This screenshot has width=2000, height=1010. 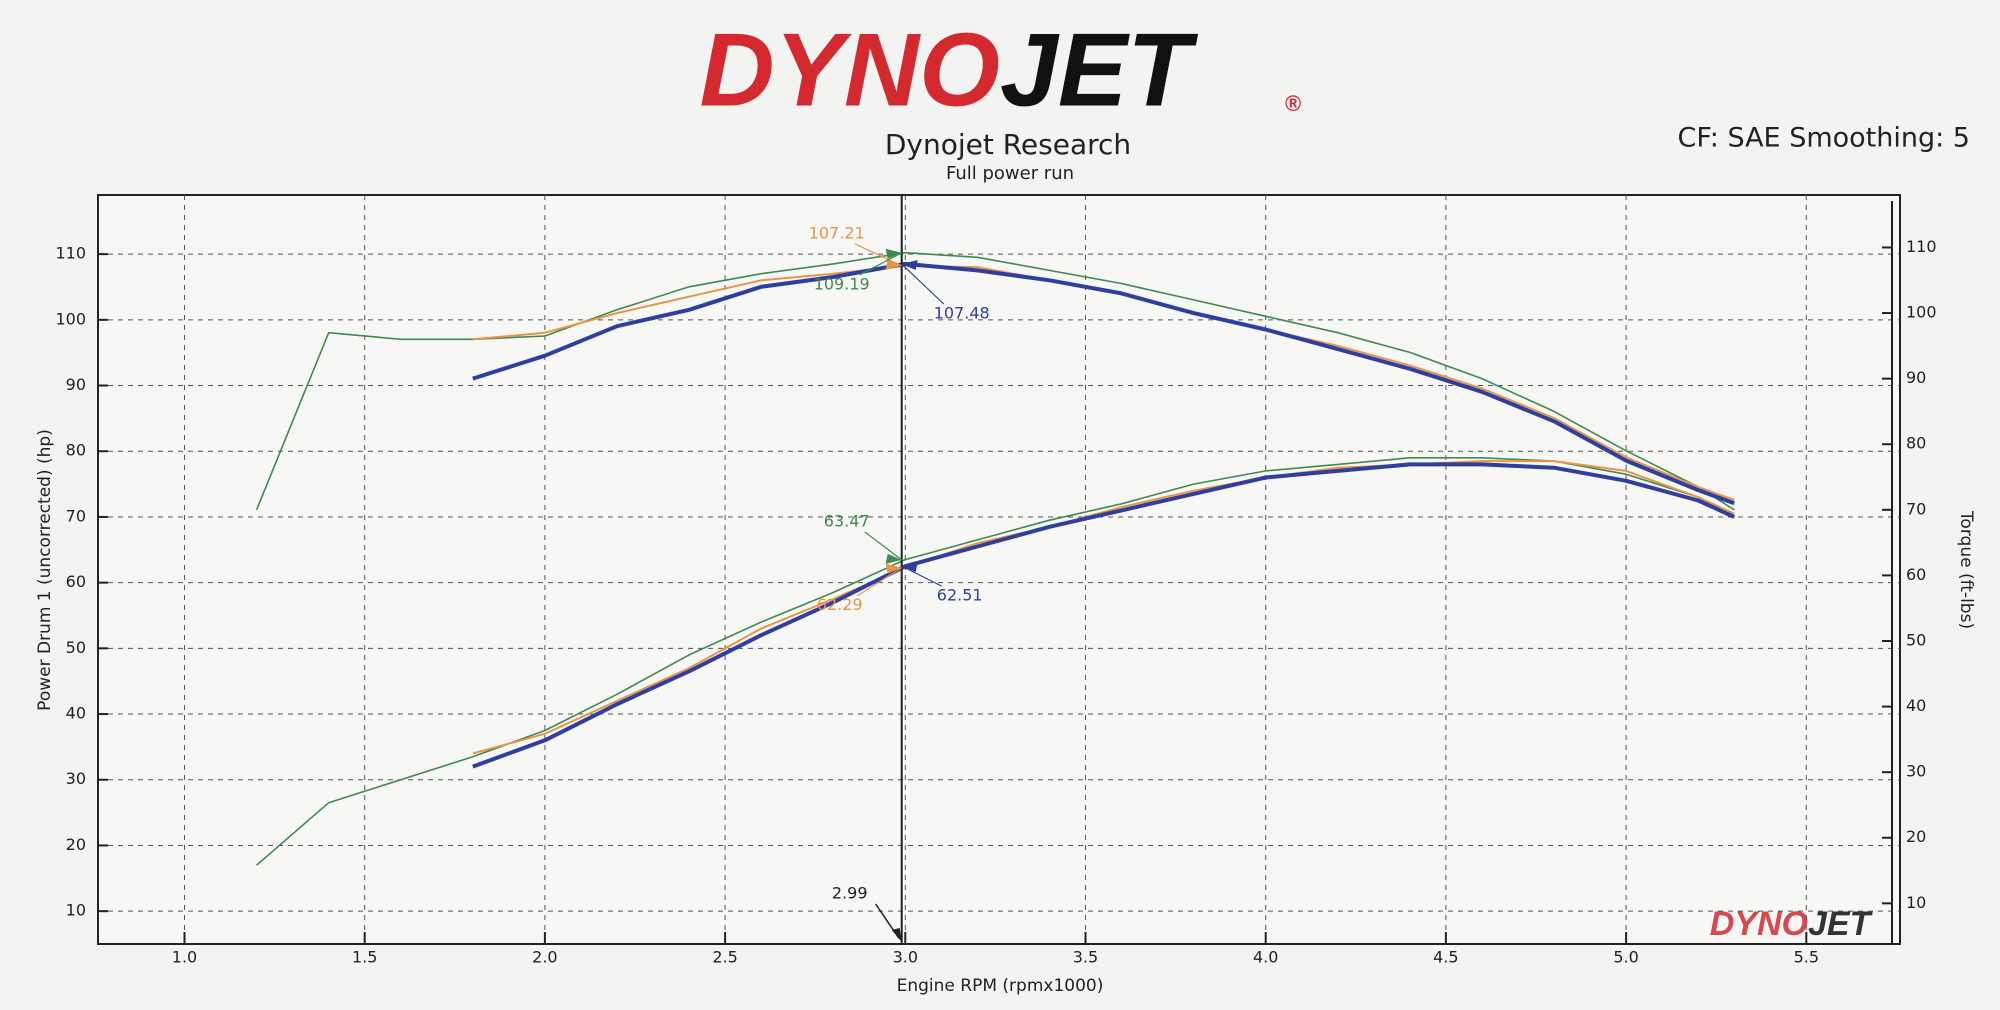 What do you see at coordinates (76, 778) in the screenshot?
I see `y-tick-label: 30` at bounding box center [76, 778].